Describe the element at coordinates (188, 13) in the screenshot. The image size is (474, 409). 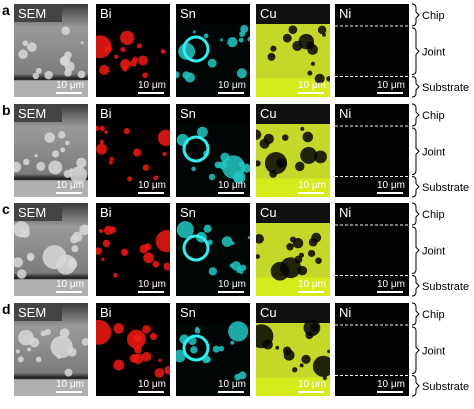
I see `channel-label: Sn` at that location.